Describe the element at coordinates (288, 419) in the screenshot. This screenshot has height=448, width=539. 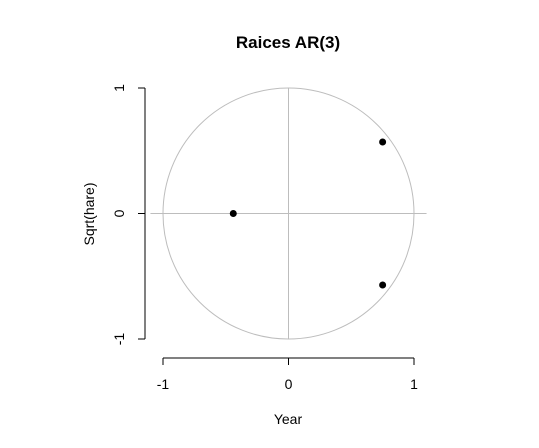
I see `x-axis-label: Year` at that location.